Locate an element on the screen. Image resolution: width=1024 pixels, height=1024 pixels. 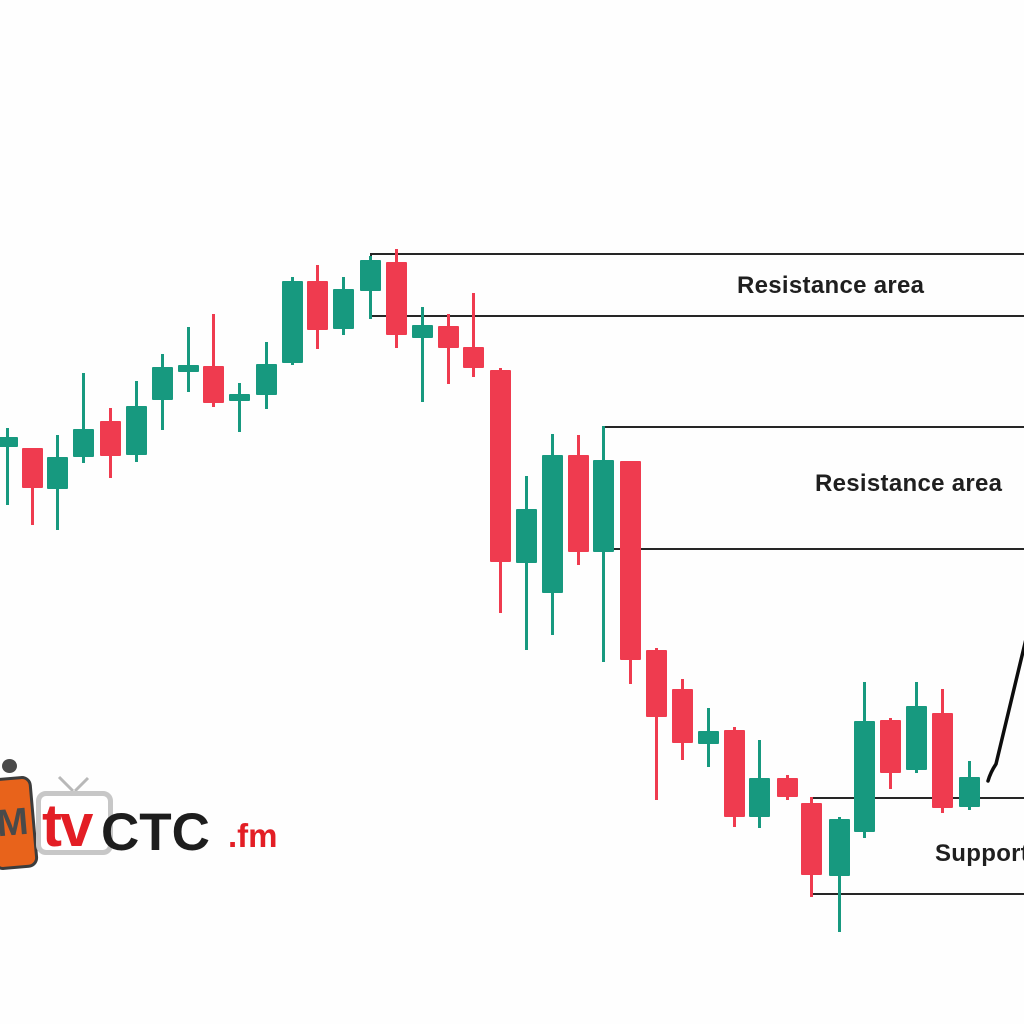
resistance-1-zone-box is located at coordinates (697, 285).